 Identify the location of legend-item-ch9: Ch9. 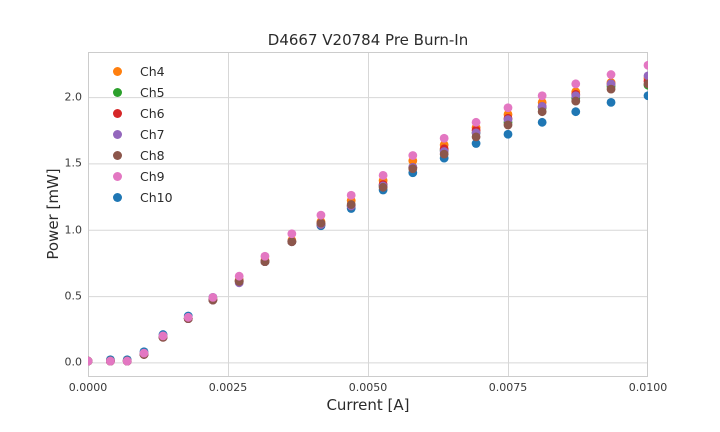
(139, 176).